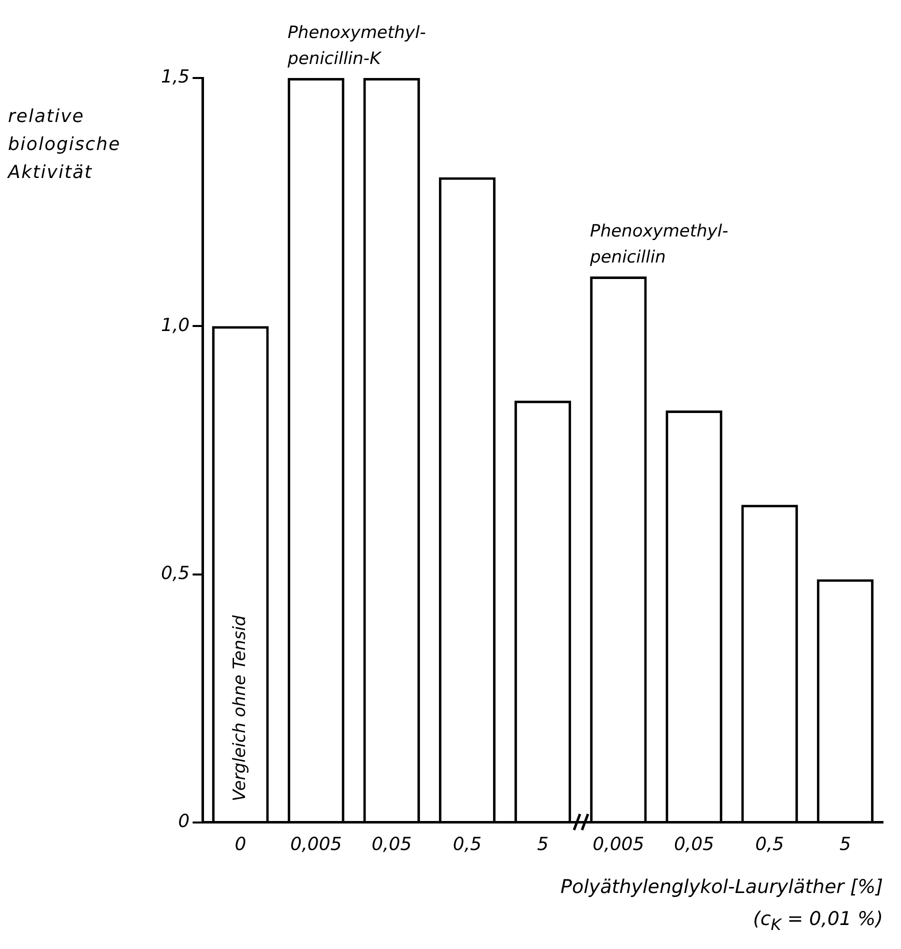 The image size is (901, 949). Describe the element at coordinates (240, 844) in the screenshot. I see `x-tick-label: 0` at that location.